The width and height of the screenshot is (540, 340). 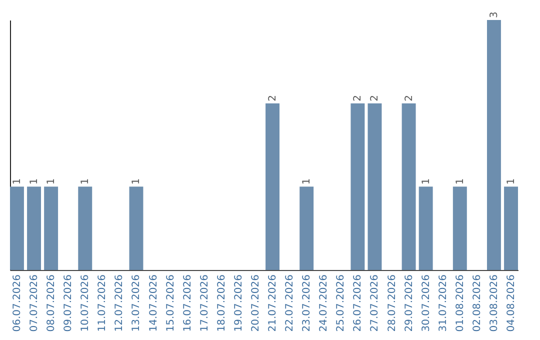 What do you see at coordinates (307, 303) in the screenshot?
I see `x-tick-label: 23.07.2026` at bounding box center [307, 303].